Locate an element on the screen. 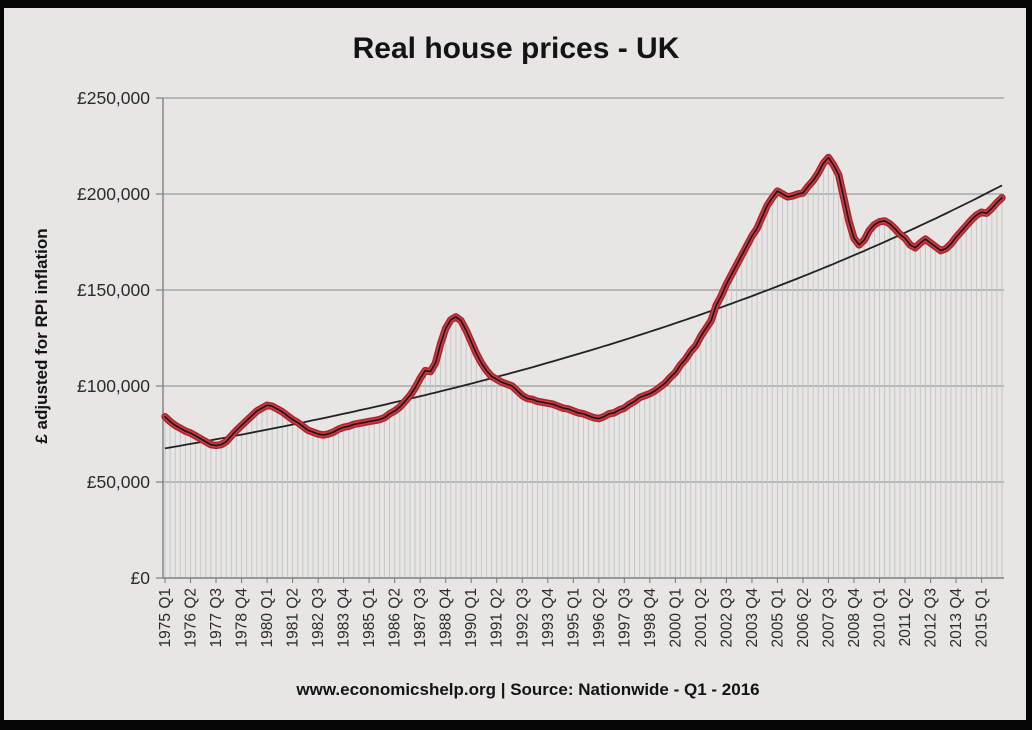 The height and width of the screenshot is (730, 1032). x-tick-label: 2006 Q2 is located at coordinates (803, 617).